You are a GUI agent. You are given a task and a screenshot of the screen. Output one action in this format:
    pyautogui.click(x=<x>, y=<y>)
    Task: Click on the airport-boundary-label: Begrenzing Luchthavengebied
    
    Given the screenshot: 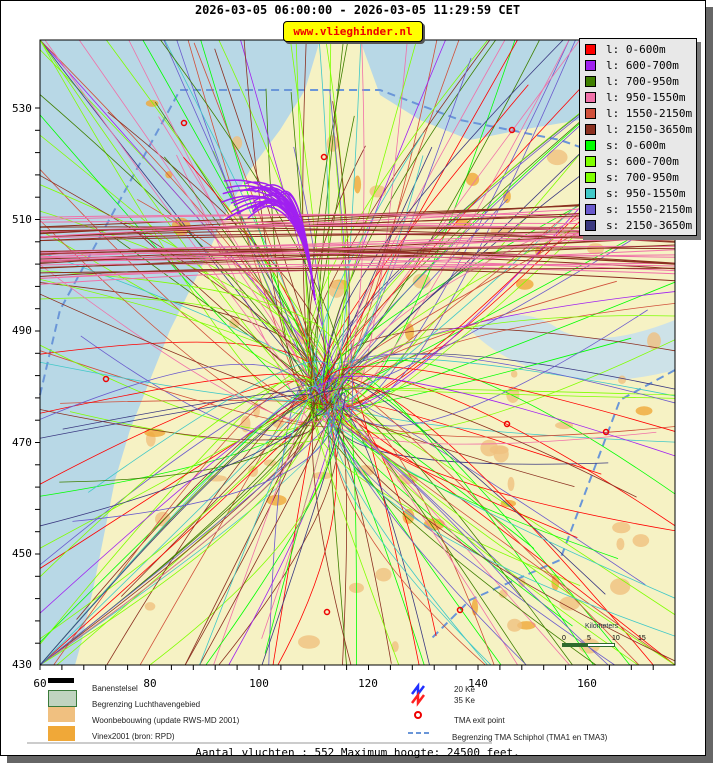 What is the action you would take?
    pyautogui.click(x=146, y=704)
    